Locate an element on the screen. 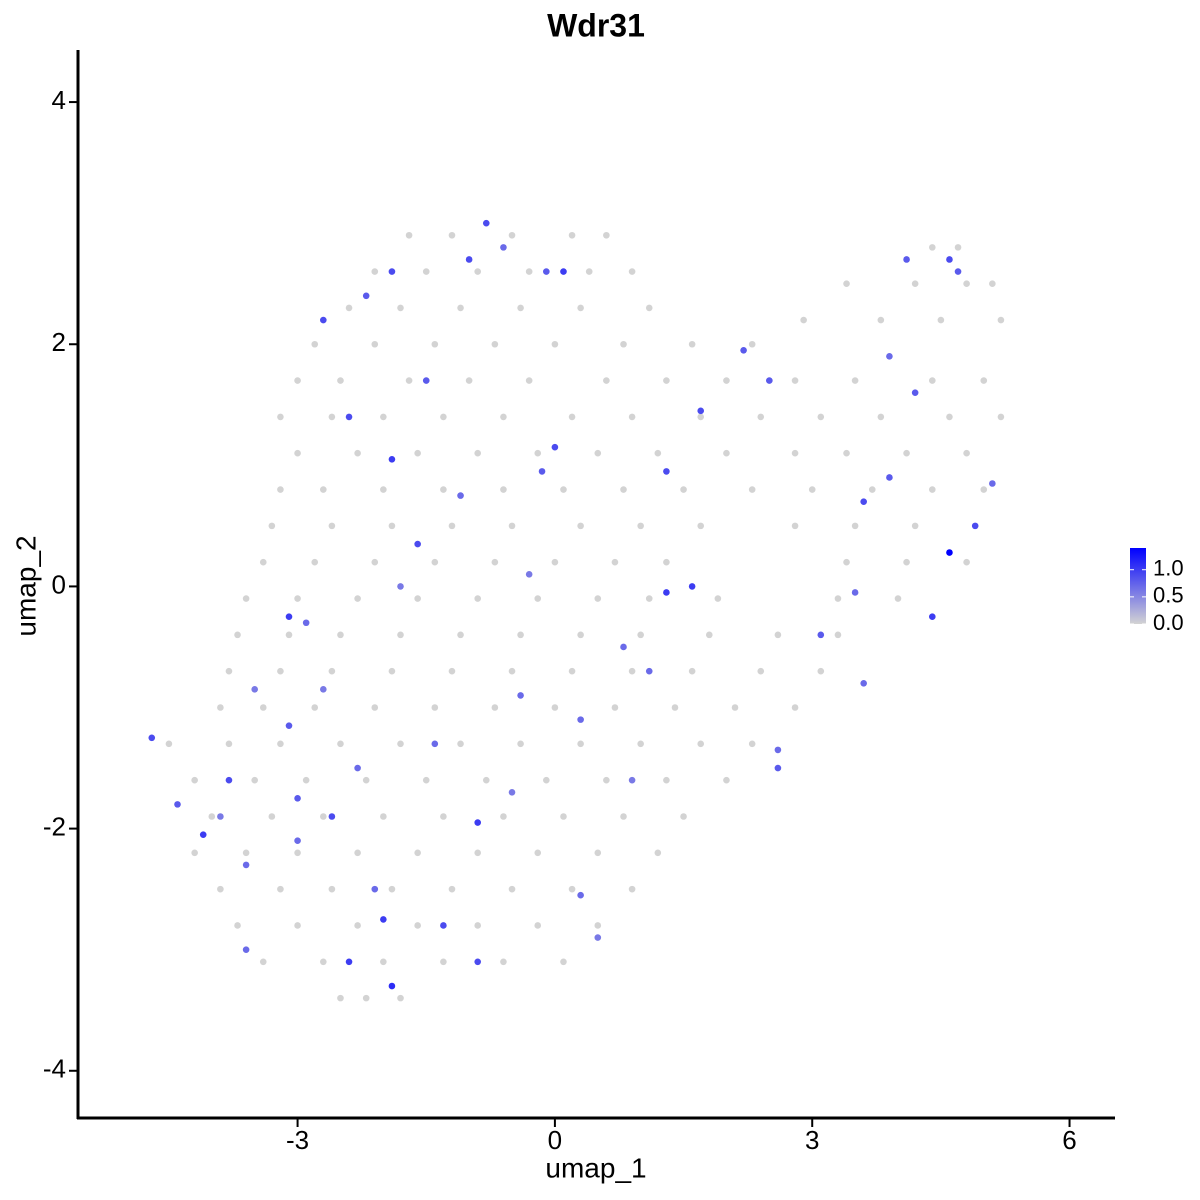 The width and height of the screenshot is (1200, 1200). colorbar-tick-label: 0.0 is located at coordinates (1168, 622).